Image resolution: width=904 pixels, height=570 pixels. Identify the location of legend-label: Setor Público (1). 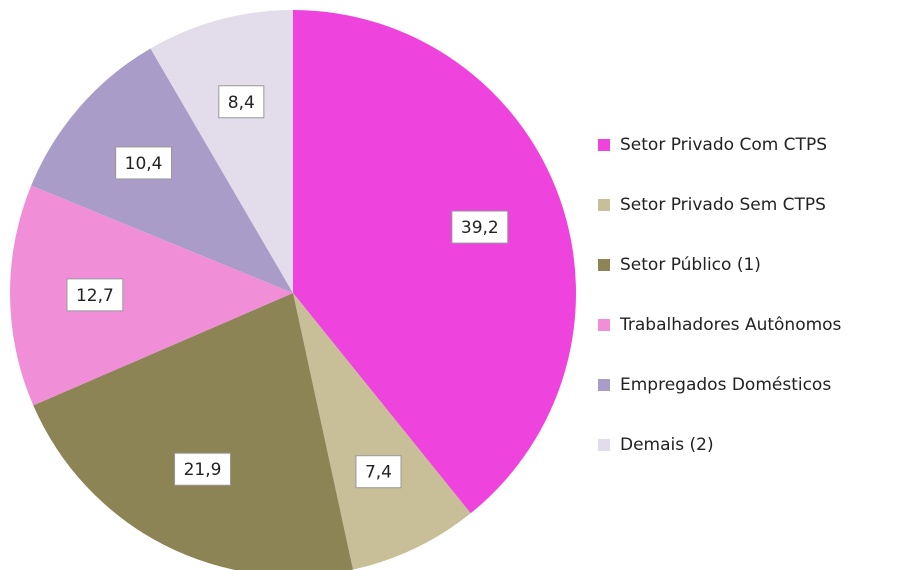
(690, 265).